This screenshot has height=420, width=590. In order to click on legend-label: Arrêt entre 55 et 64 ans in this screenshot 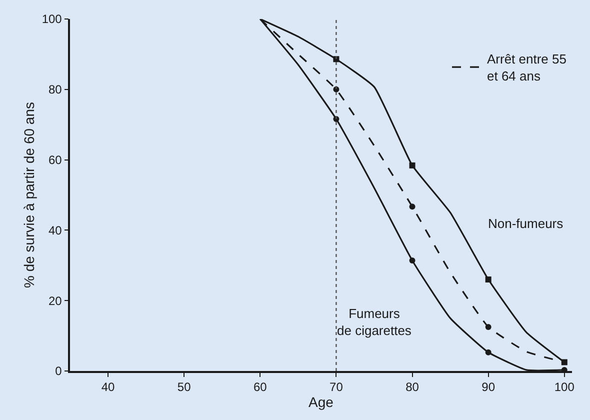, I will do `click(526, 68)`.